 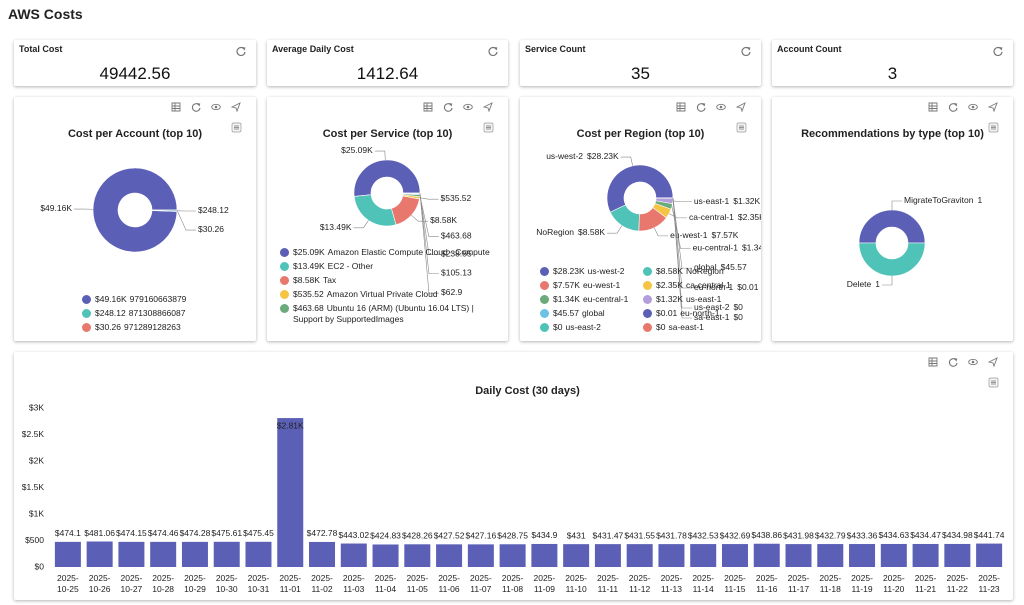 I want to click on legend-item: $0 sa-east-1, so click(x=693, y=327).